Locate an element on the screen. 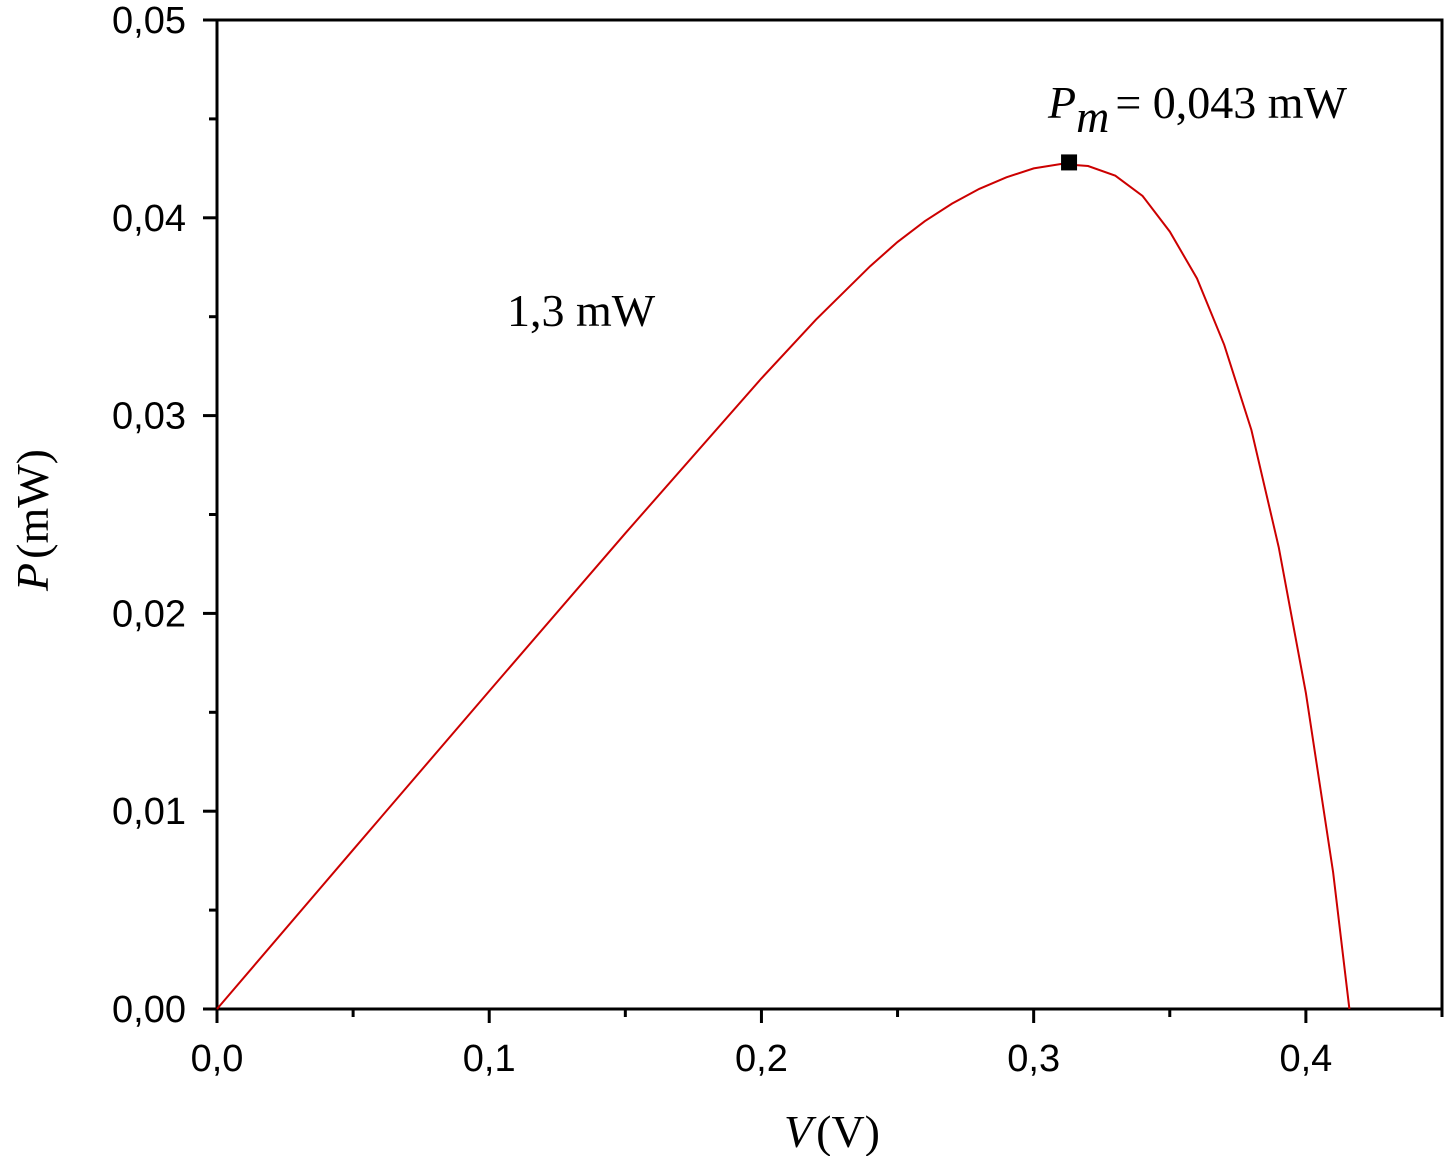  max-power-value: = 0,043 mW is located at coordinates (1231, 102).